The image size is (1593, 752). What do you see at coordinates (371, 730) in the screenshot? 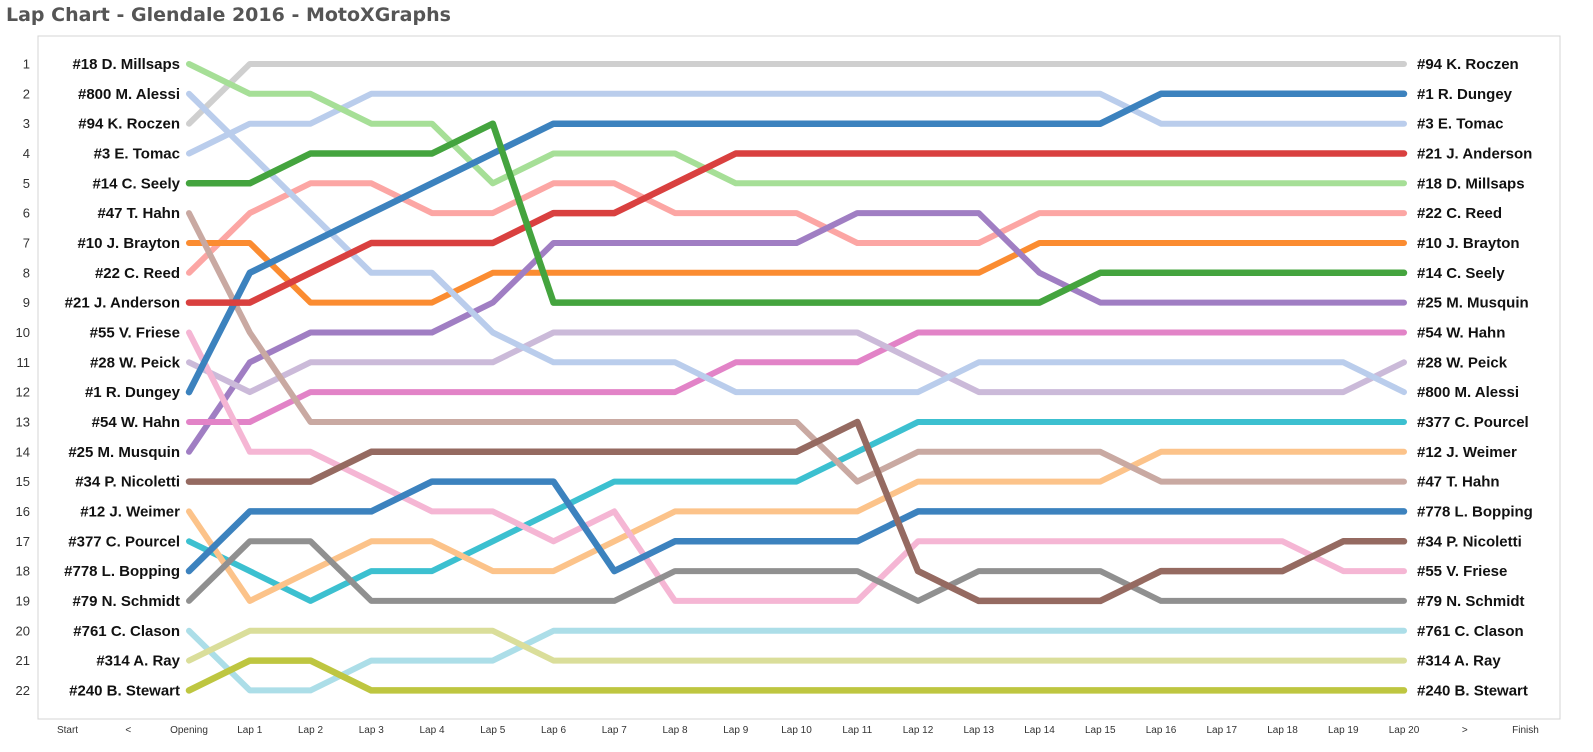
I see `x-tick-lap-3: Lap 3` at bounding box center [371, 730].